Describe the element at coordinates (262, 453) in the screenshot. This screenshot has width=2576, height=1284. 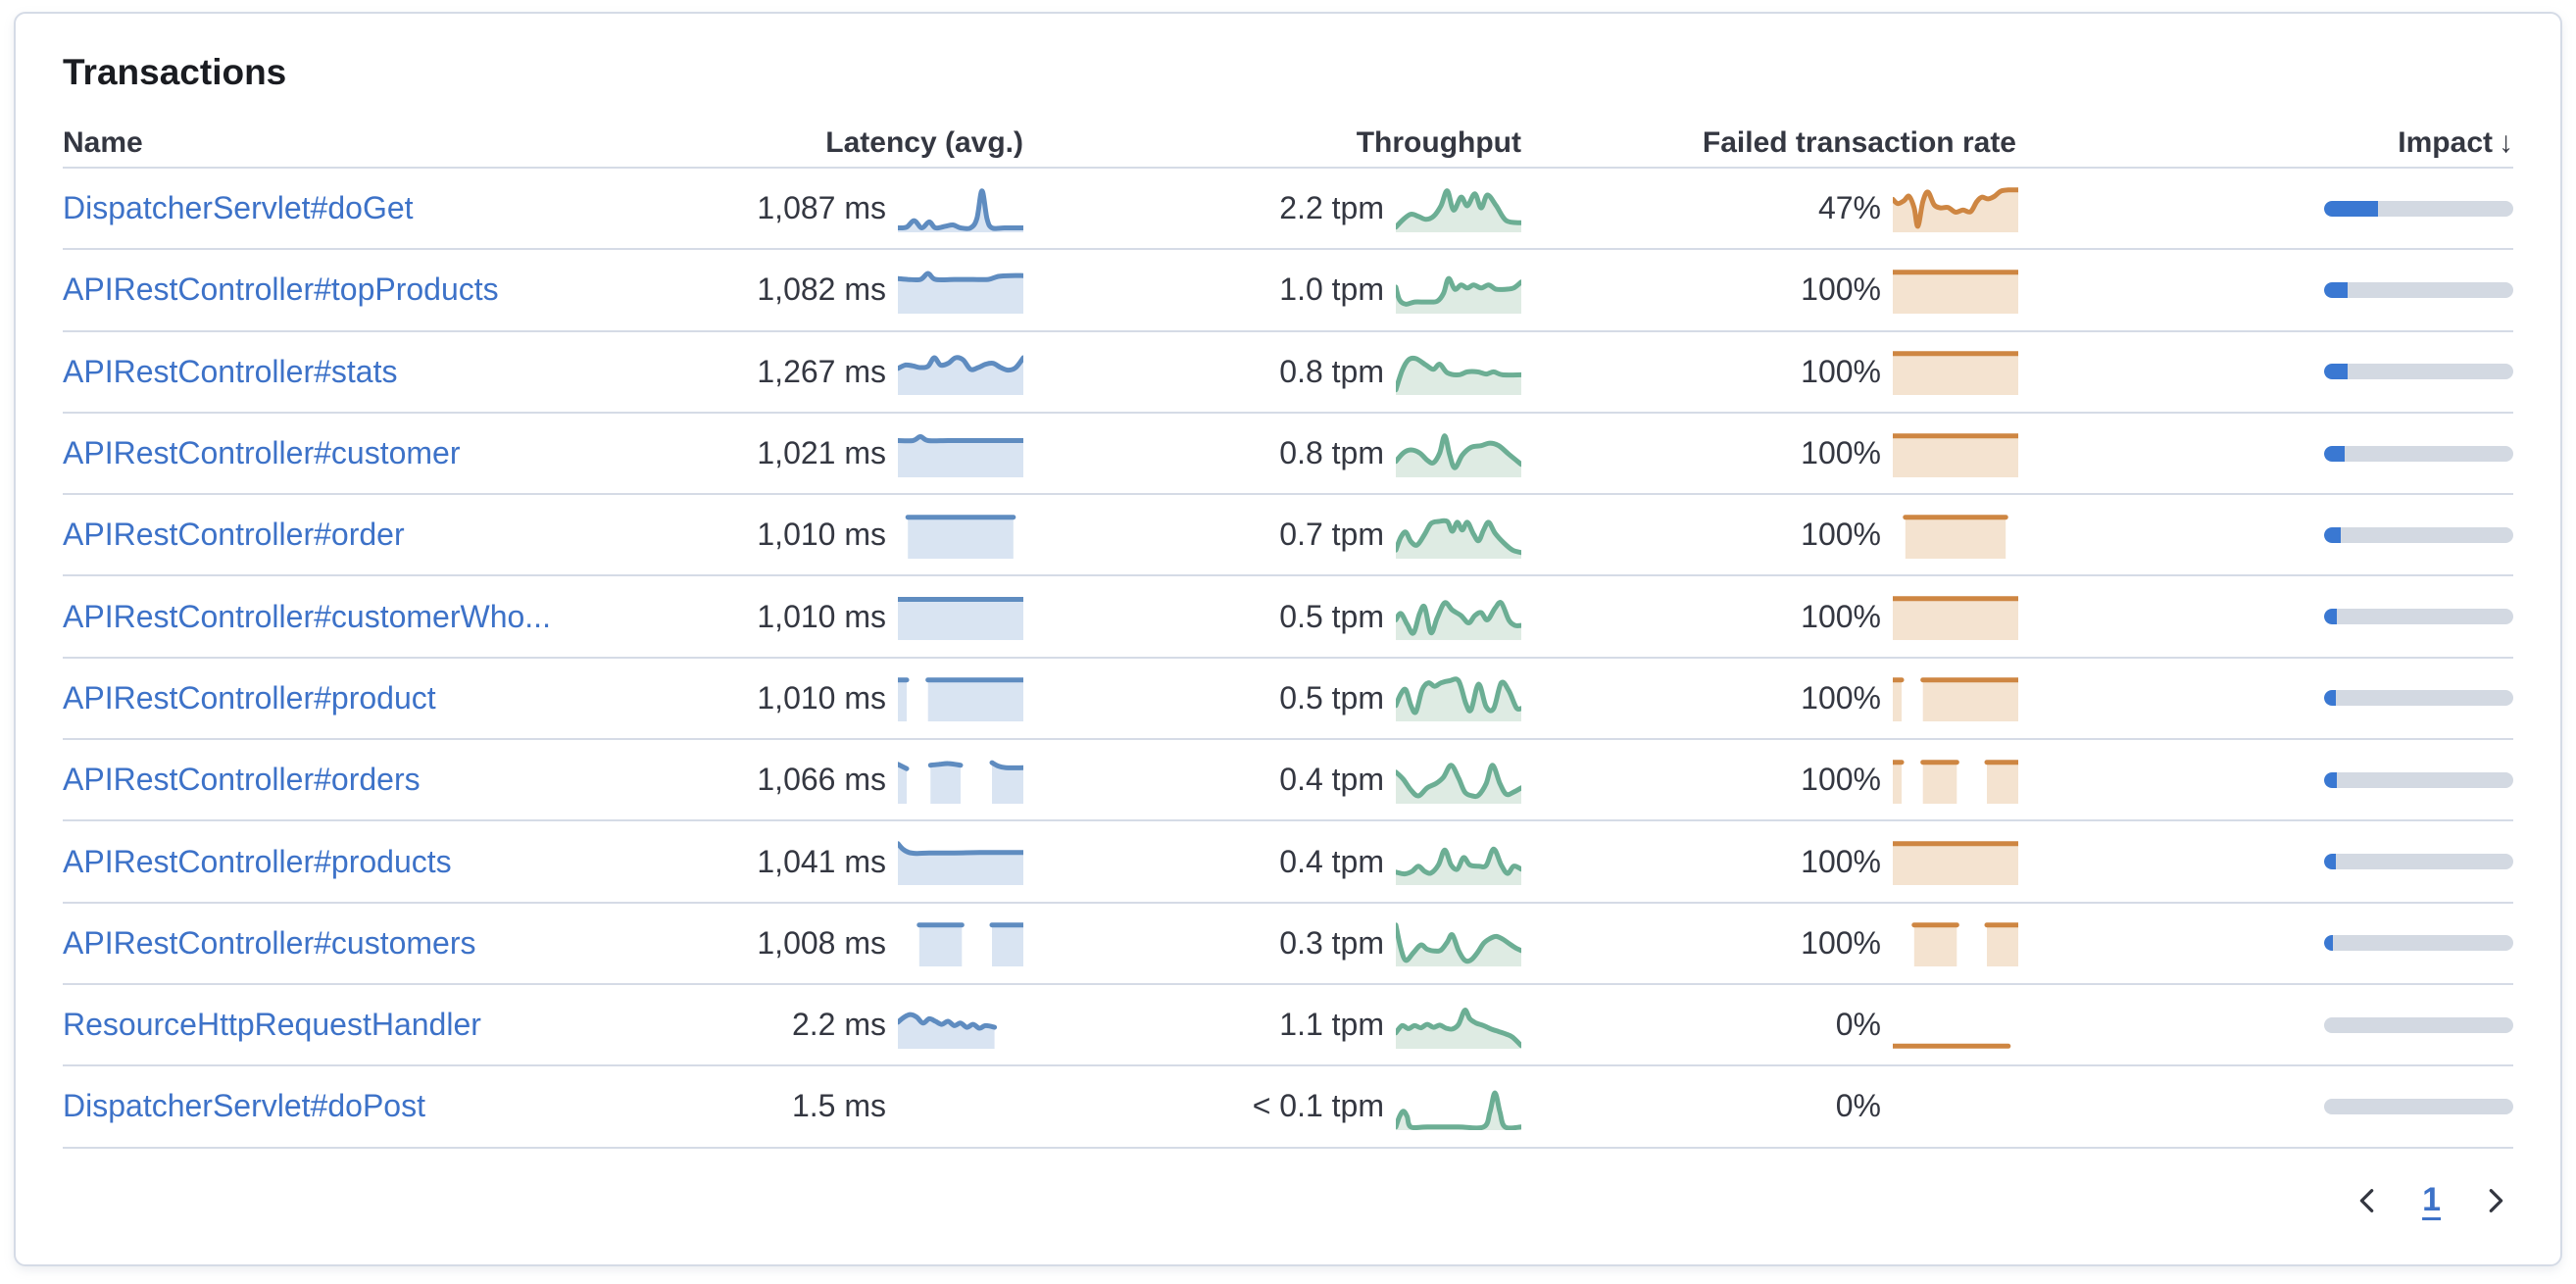
I see `transaction-name-link: APIRestController#customer` at that location.